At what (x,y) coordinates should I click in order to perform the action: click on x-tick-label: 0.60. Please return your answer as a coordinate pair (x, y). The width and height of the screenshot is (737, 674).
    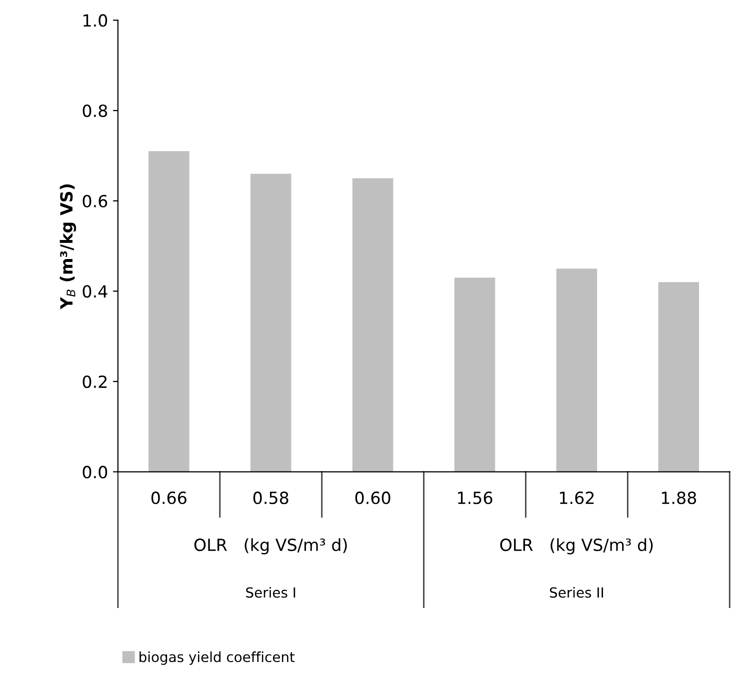
    Looking at the image, I should click on (372, 498).